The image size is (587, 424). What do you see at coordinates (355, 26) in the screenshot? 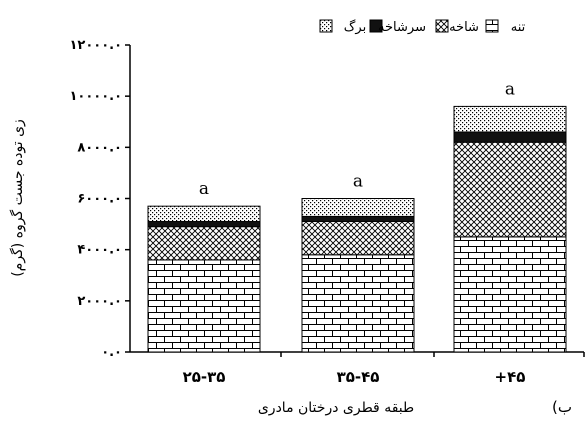
I see `legend-label-leaf: برگ` at bounding box center [355, 26].